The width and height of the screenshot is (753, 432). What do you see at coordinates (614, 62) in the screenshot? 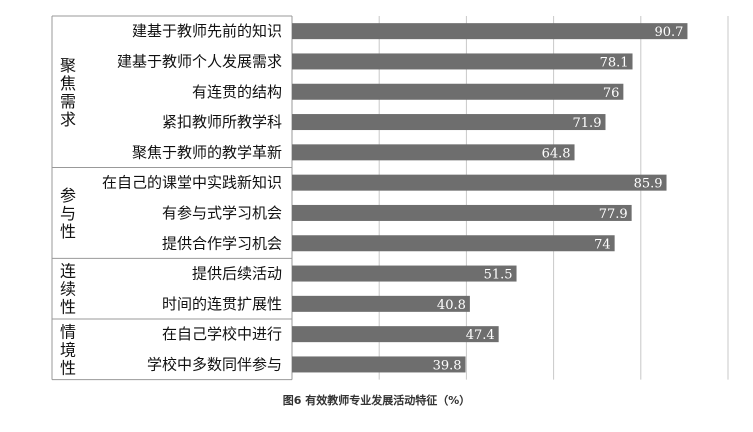
I see `data-label: 78.1` at bounding box center [614, 62].